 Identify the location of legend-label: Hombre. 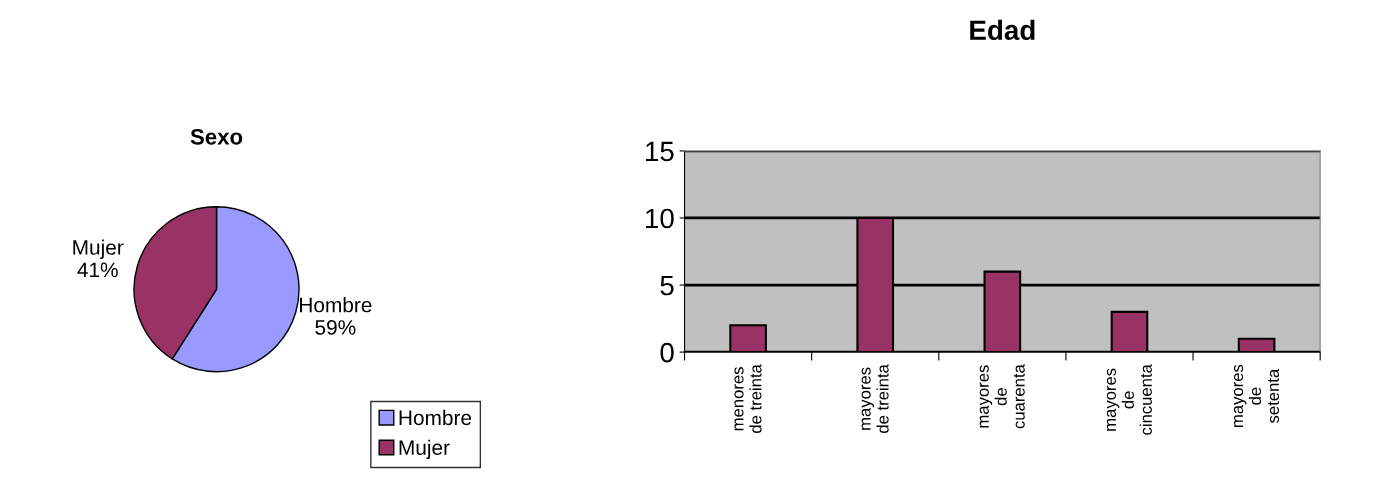
(435, 417).